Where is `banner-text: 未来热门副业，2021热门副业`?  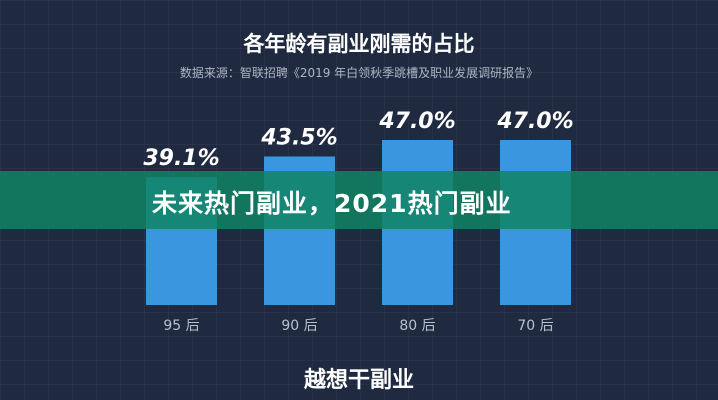 banner-text: 未来热门副业，2021热门副业 is located at coordinates (332, 203).